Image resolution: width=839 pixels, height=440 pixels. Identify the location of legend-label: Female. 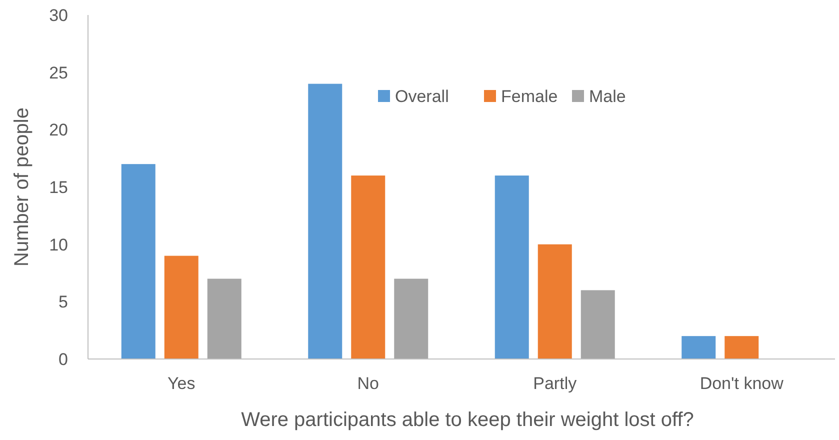
(529, 96).